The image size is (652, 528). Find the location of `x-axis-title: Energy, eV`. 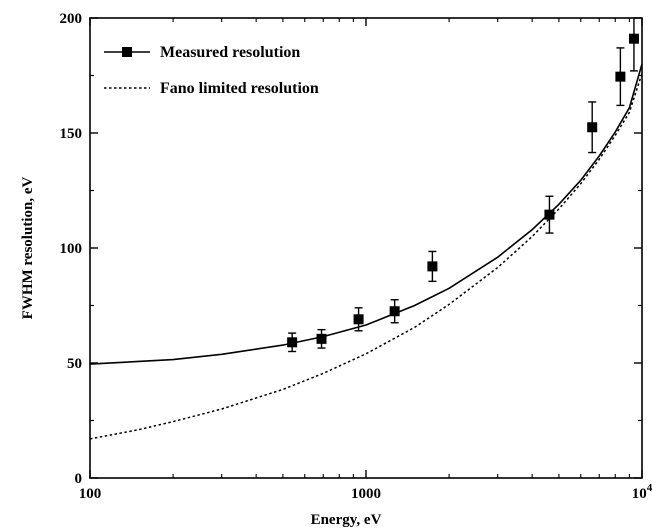

x-axis-title: Energy, eV is located at coordinates (346, 520).